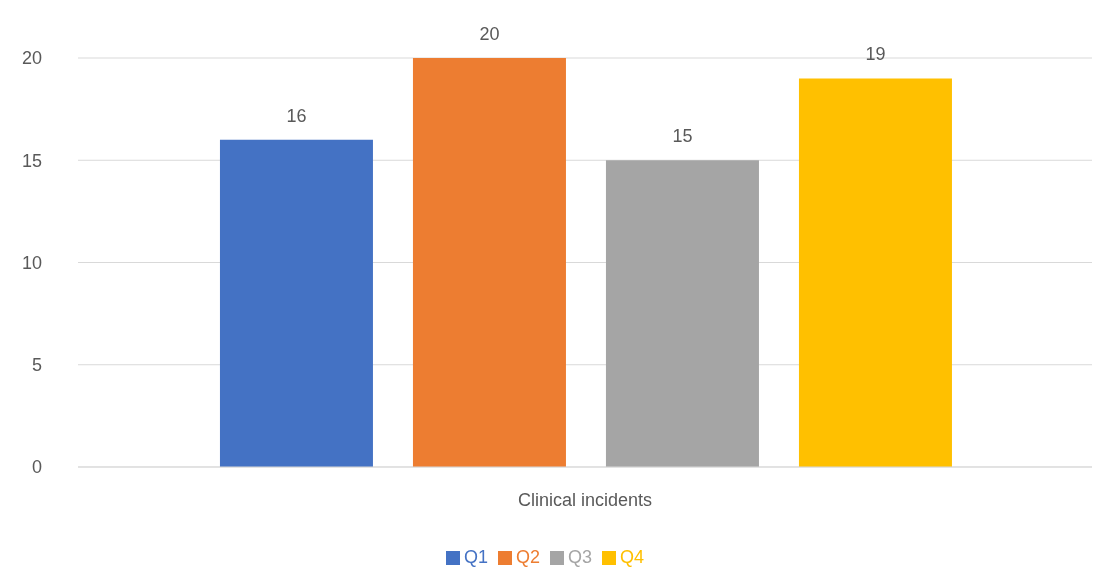 Image resolution: width=1110 pixels, height=580 pixels. I want to click on data-label: 15, so click(682, 136).